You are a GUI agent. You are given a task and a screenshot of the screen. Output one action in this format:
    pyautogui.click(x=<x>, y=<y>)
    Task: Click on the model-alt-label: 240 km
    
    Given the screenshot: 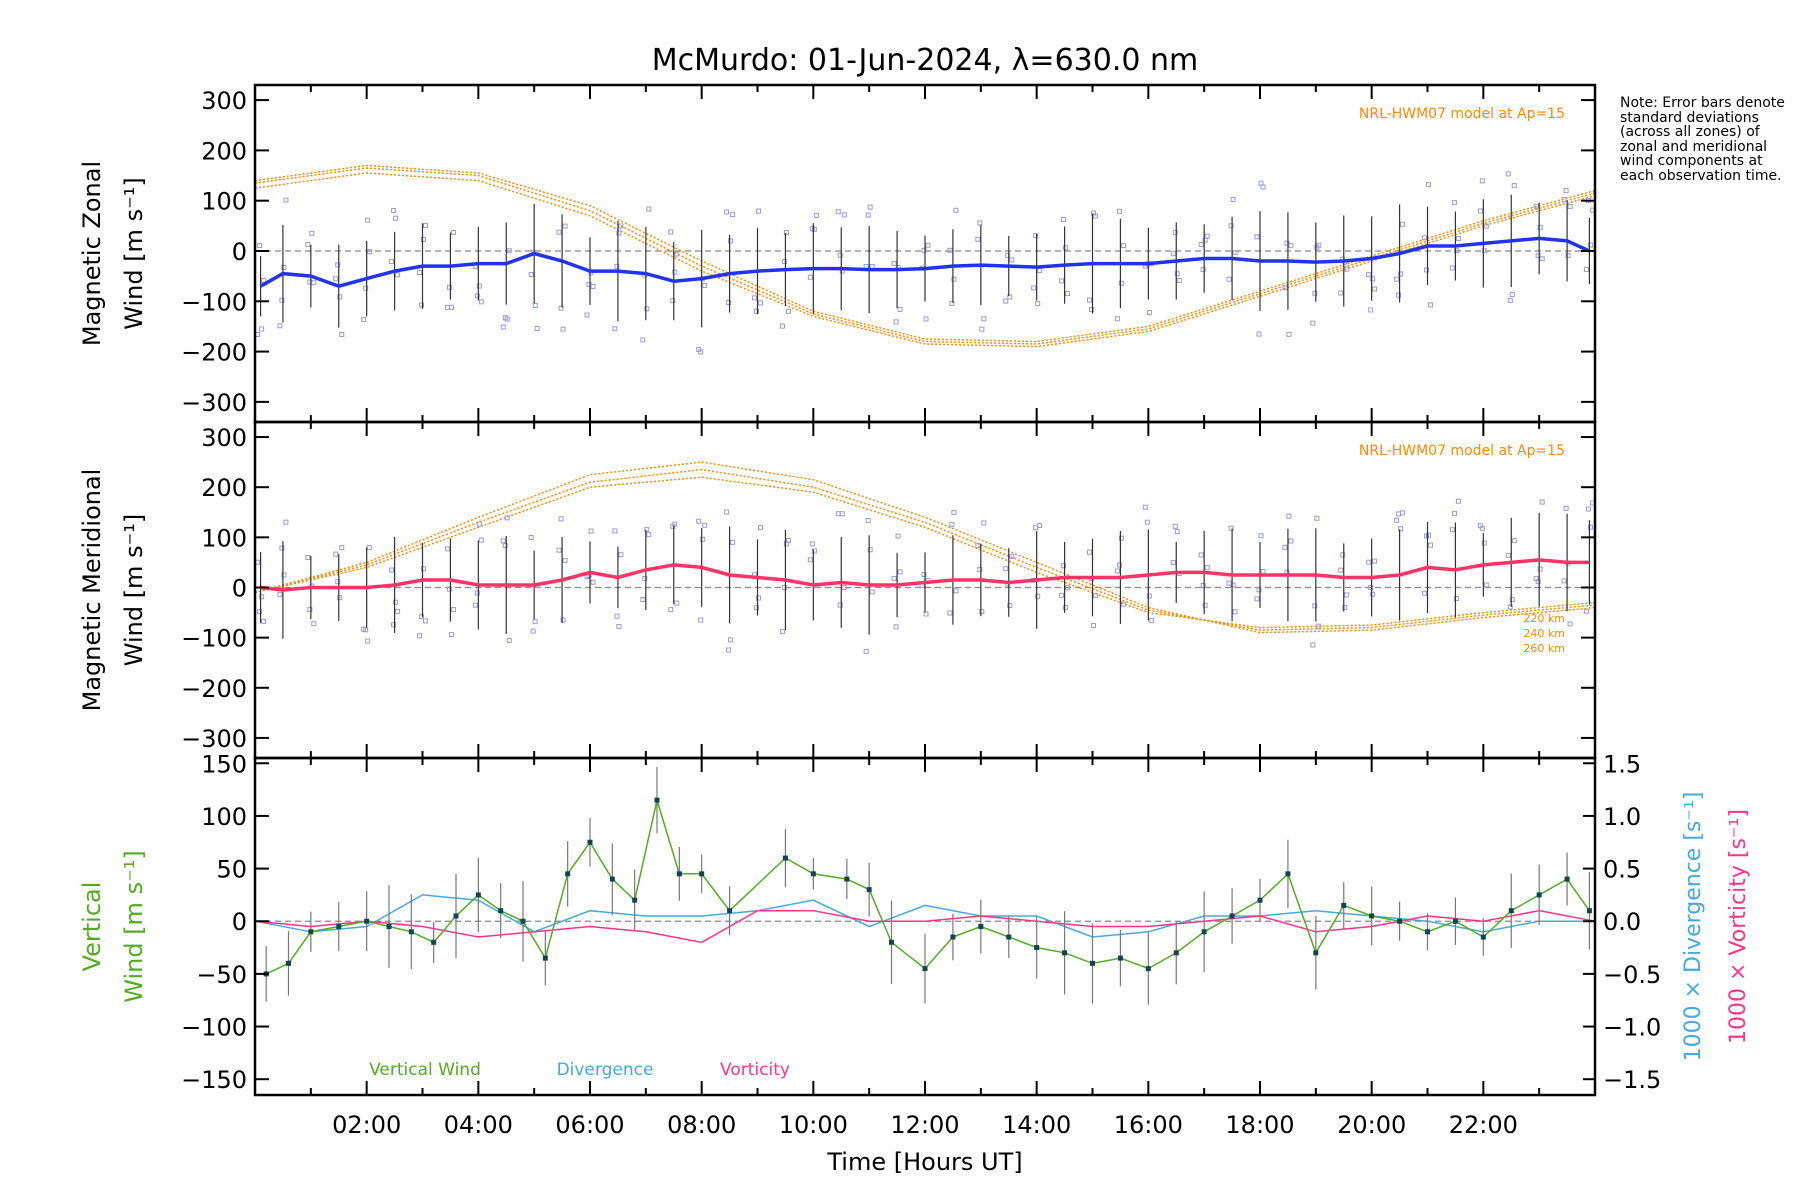 What is the action you would take?
    pyautogui.click(x=1544, y=633)
    